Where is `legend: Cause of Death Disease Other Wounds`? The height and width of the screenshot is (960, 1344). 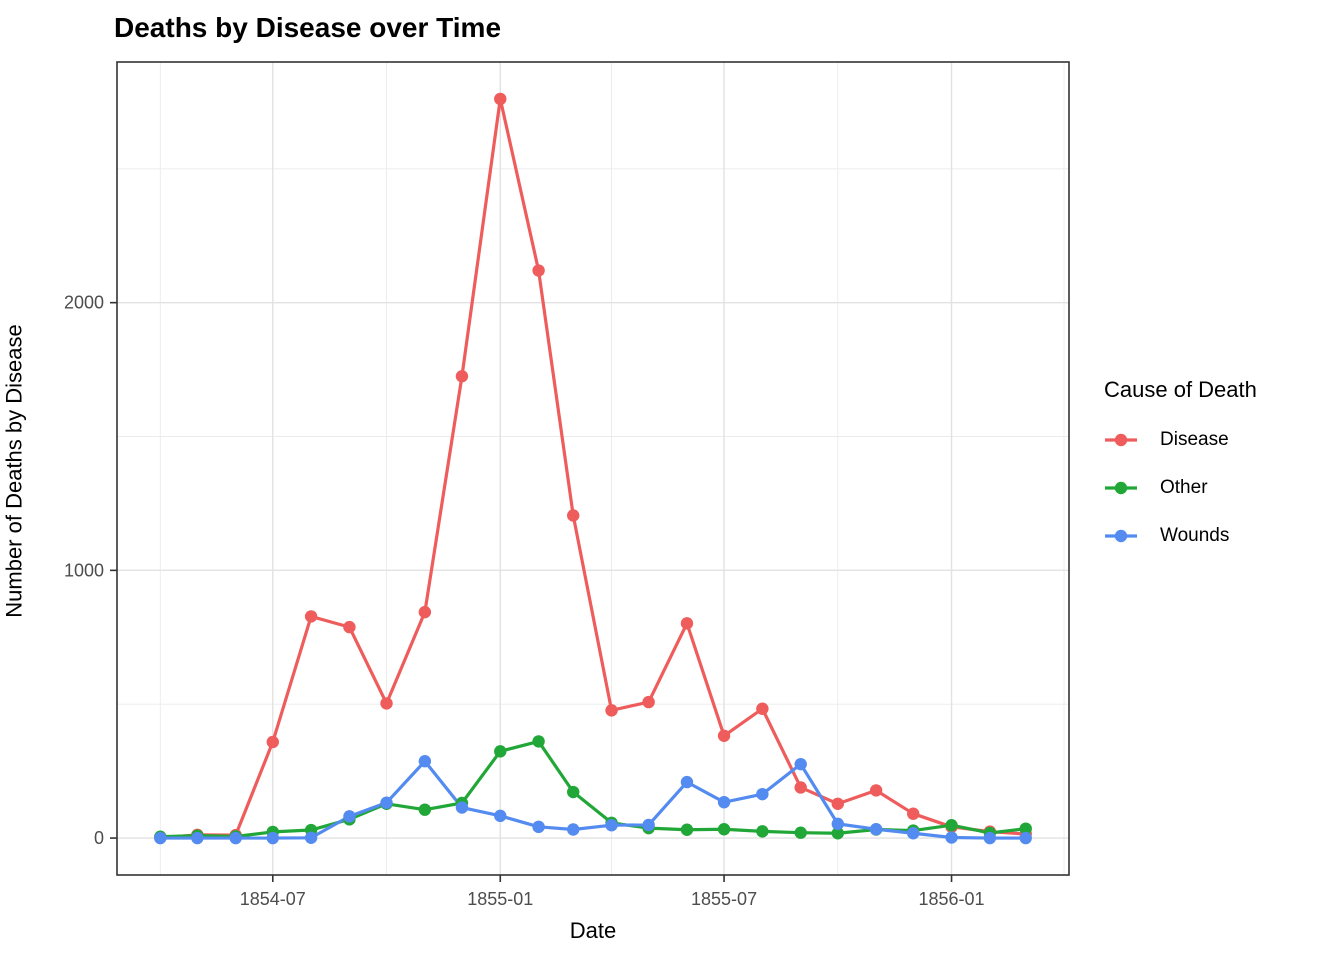 legend: Cause of Death Disease Other Wounds is located at coordinates (1222, 474).